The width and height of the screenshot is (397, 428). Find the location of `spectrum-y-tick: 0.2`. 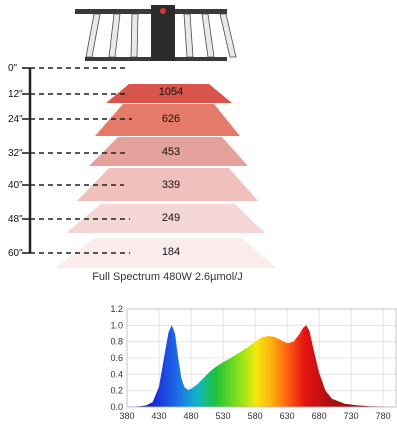

spectrum-y-tick: 0.2 is located at coordinates (116, 391).